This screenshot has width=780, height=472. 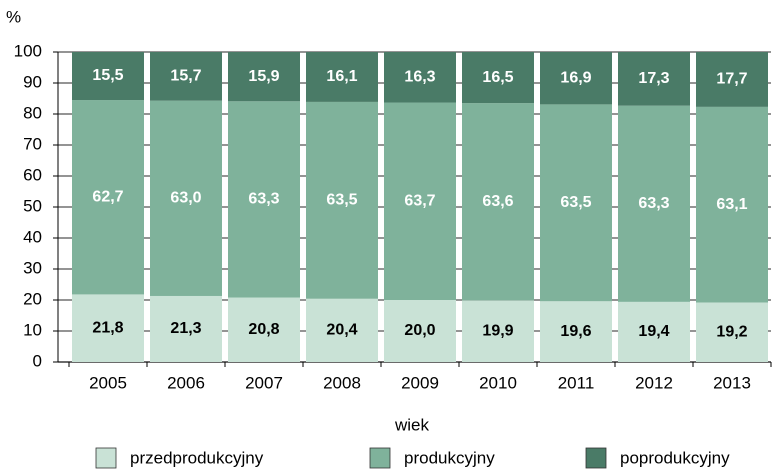 I want to click on value-label: 17,7, so click(x=731, y=79).